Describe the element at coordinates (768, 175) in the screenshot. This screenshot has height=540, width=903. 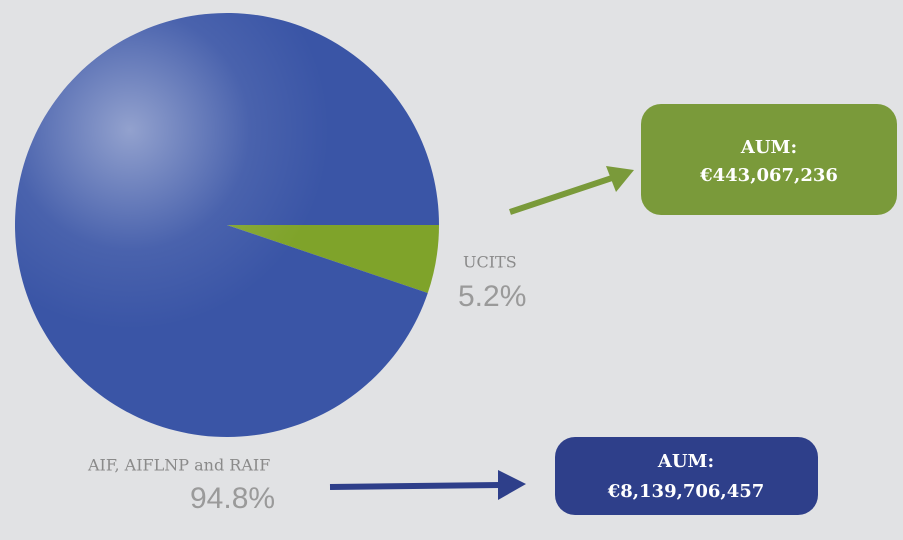
I see `aum-value: €443,067,236` at that location.